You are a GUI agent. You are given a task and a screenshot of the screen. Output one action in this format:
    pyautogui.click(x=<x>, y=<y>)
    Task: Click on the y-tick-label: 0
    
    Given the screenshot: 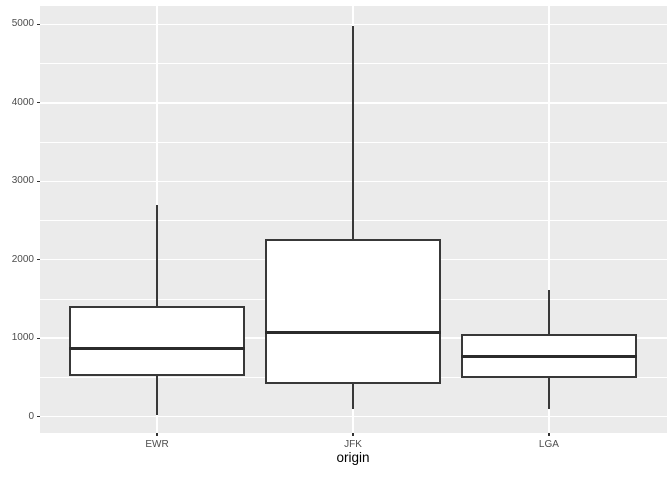 What is the action you would take?
    pyautogui.click(x=31, y=416)
    